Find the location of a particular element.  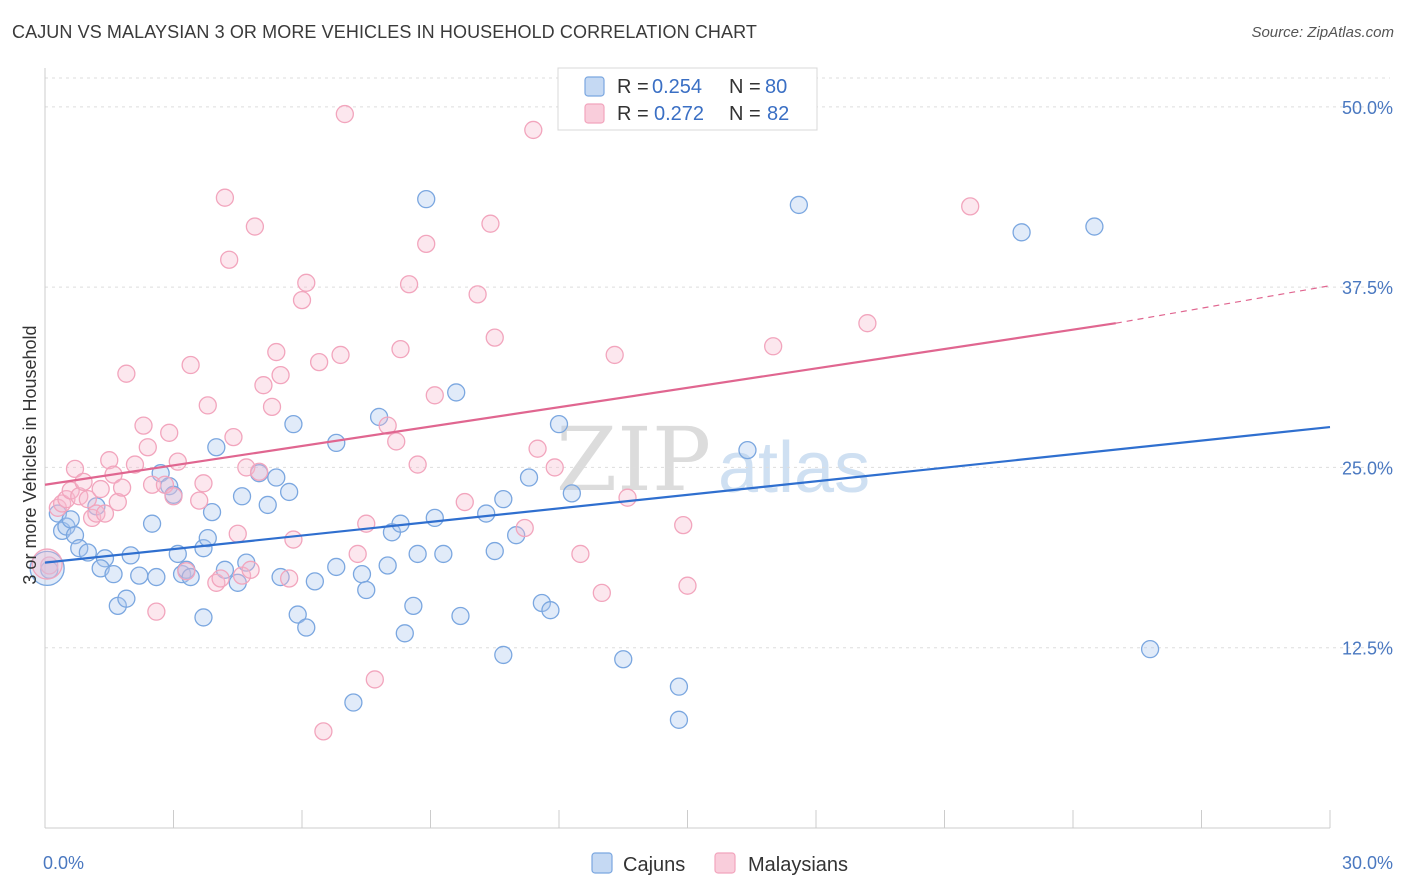

trend-line-cajuns is located at coordinates (687, 494).